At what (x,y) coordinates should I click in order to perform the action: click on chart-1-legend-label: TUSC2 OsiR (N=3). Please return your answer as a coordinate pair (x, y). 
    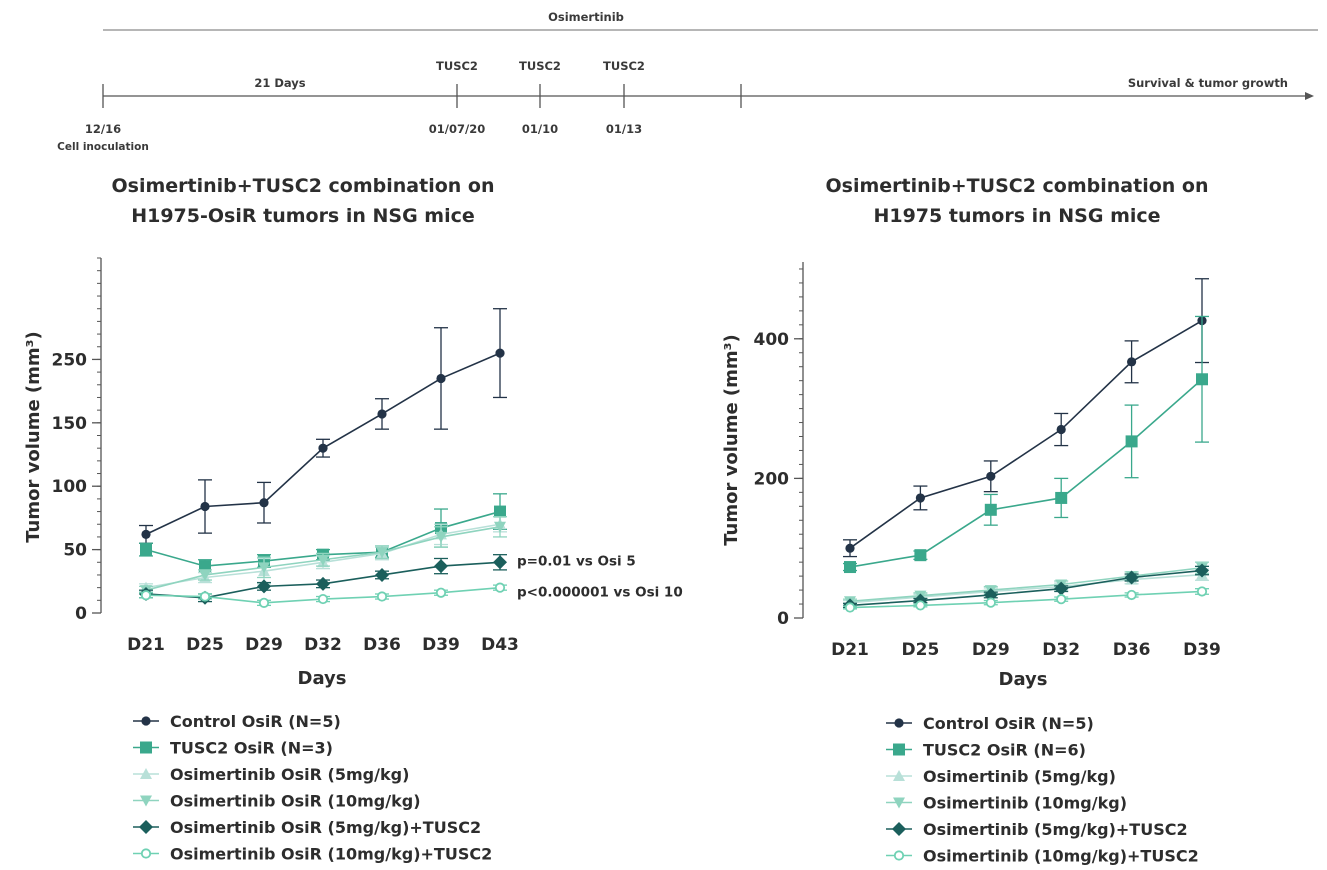
    Looking at the image, I should click on (251, 748).